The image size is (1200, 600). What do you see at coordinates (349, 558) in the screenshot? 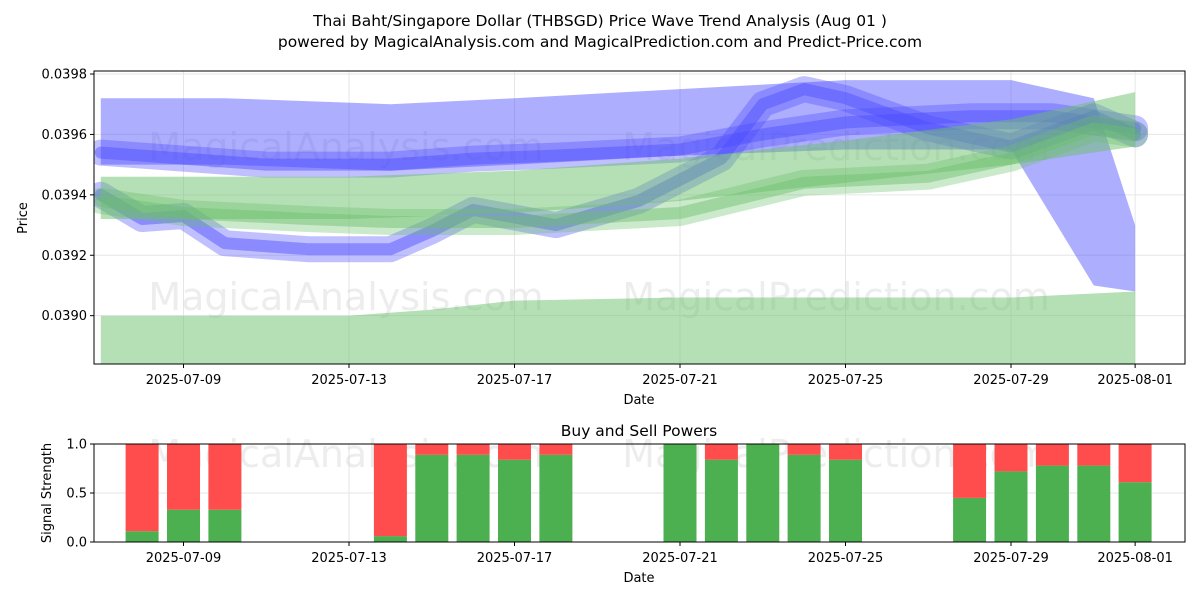
I see `bottom-x-tick-label-1: 2025-07-13` at bounding box center [349, 558].